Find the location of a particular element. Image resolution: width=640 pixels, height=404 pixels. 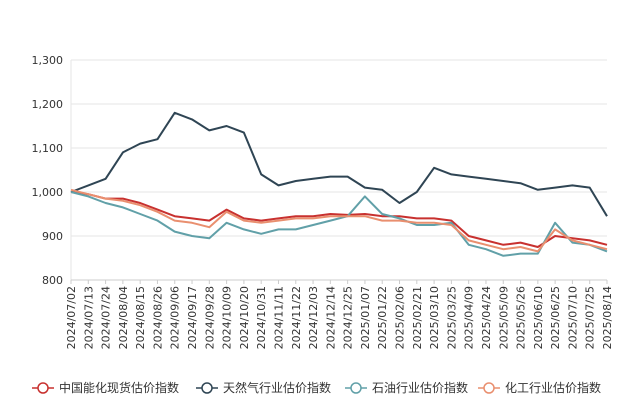

x-tick-label: 2025/05/26 is located at coordinates (521, 317).